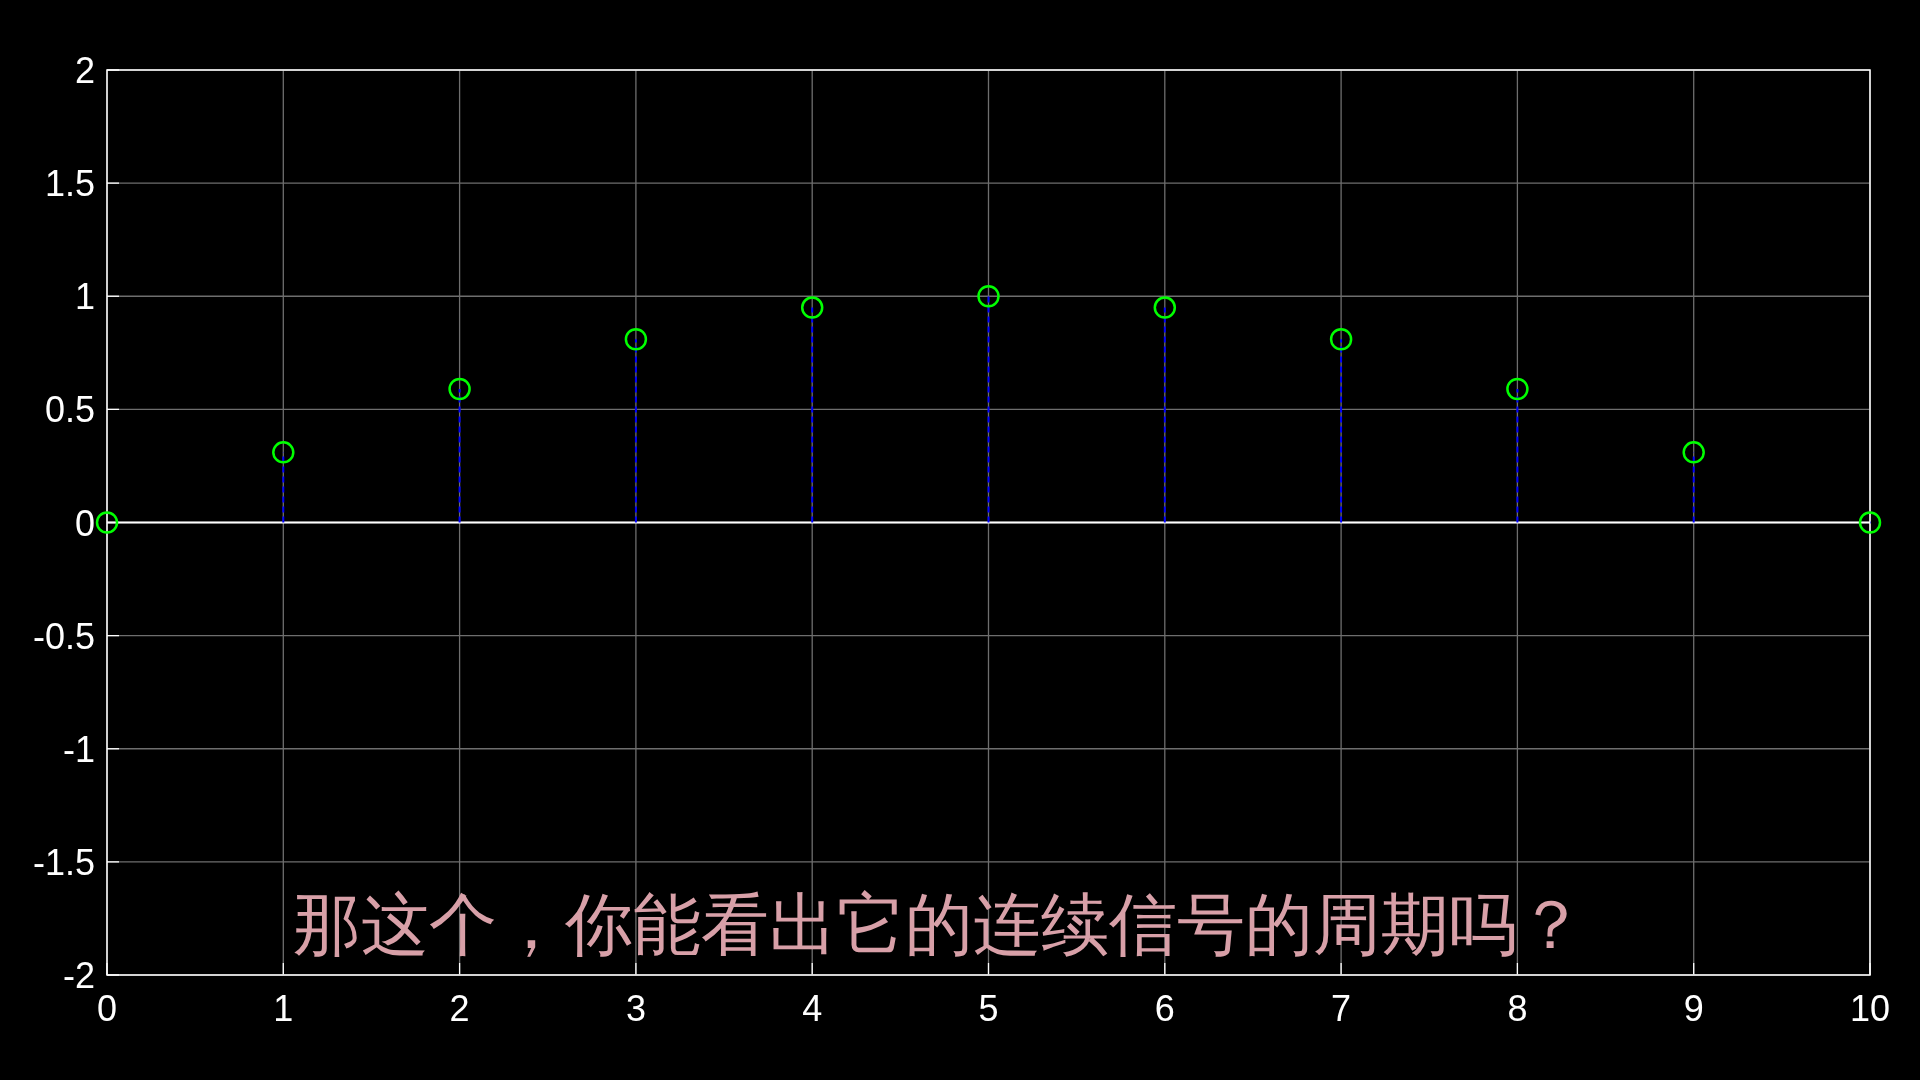 The image size is (1920, 1080). Describe the element at coordinates (63, 862) in the screenshot. I see `y-tick-label: -1.5` at that location.